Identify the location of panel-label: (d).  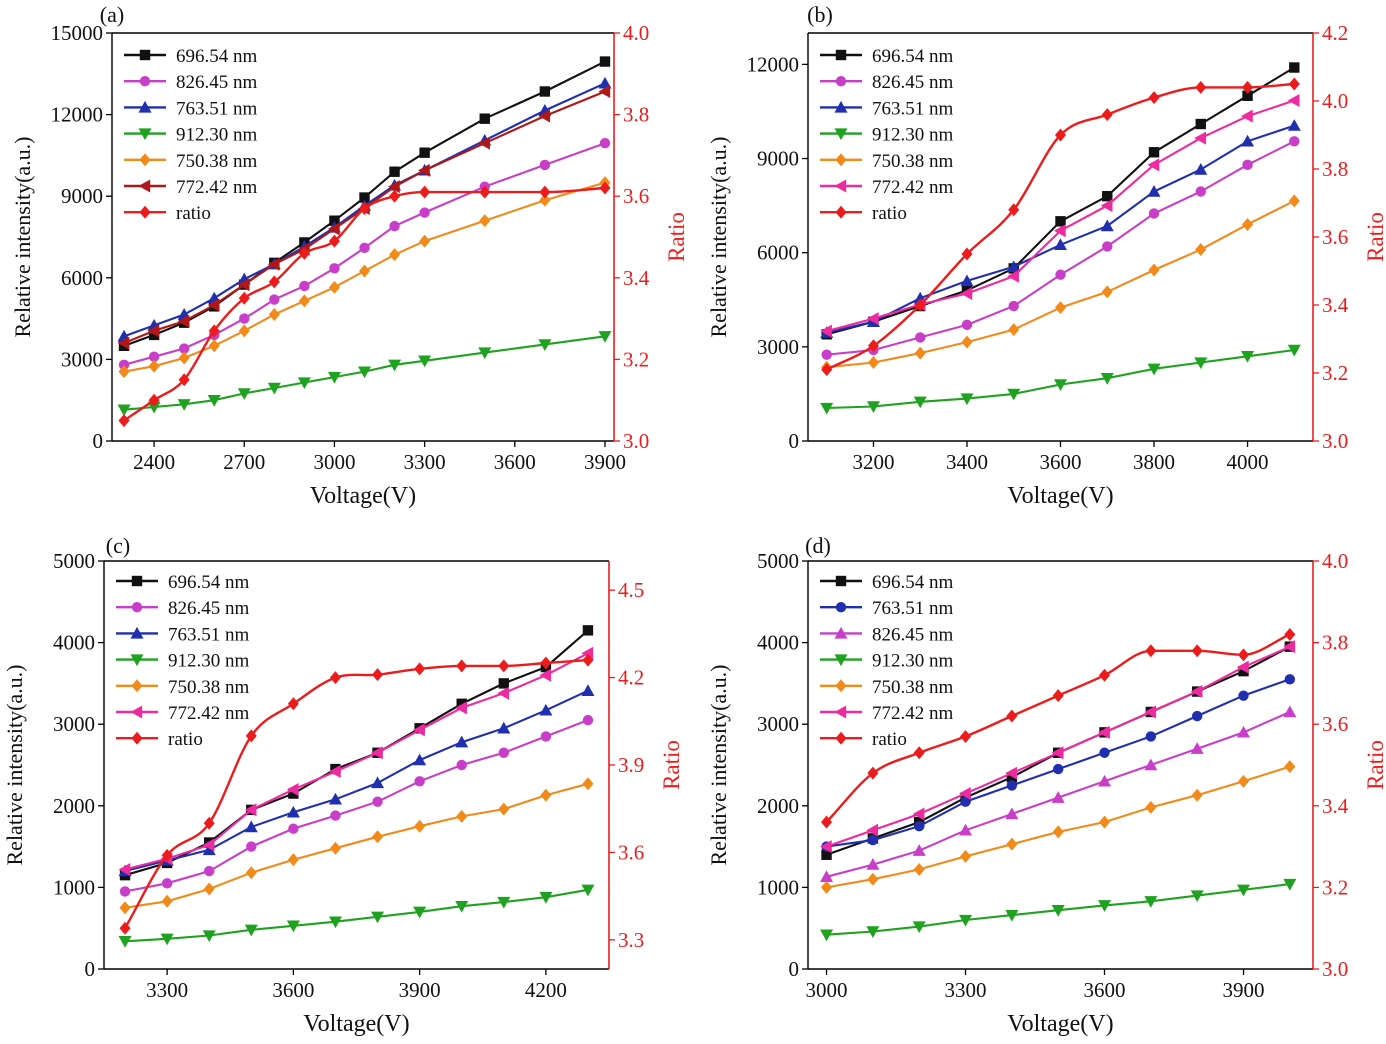
(818, 545).